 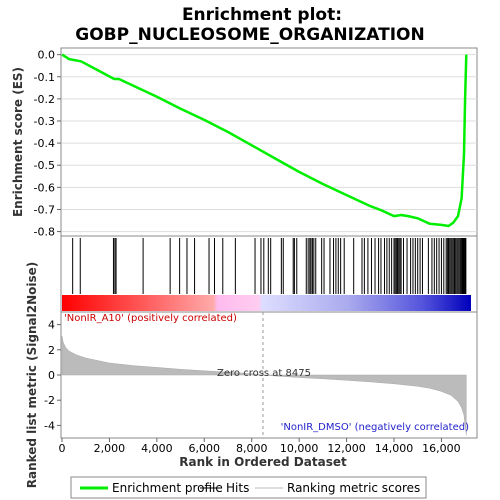 What do you see at coordinates (157, 448) in the screenshot?
I see `x-tick-label: 4,000` at bounding box center [157, 448].